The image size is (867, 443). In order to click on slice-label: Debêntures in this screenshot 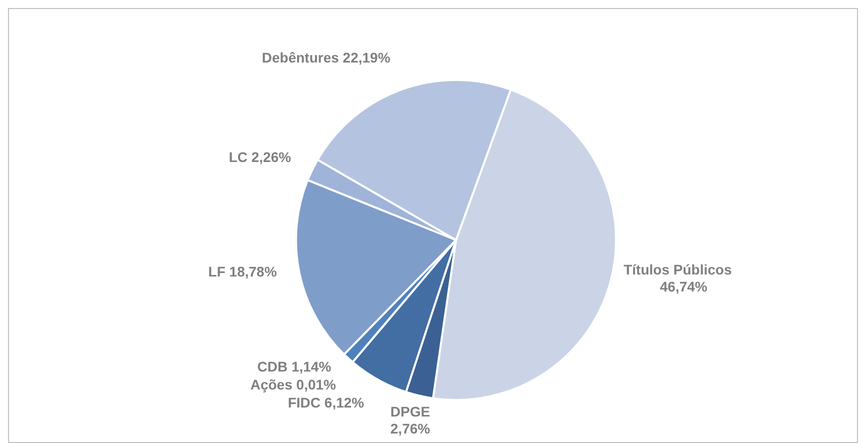, I will do `click(300, 58)`.